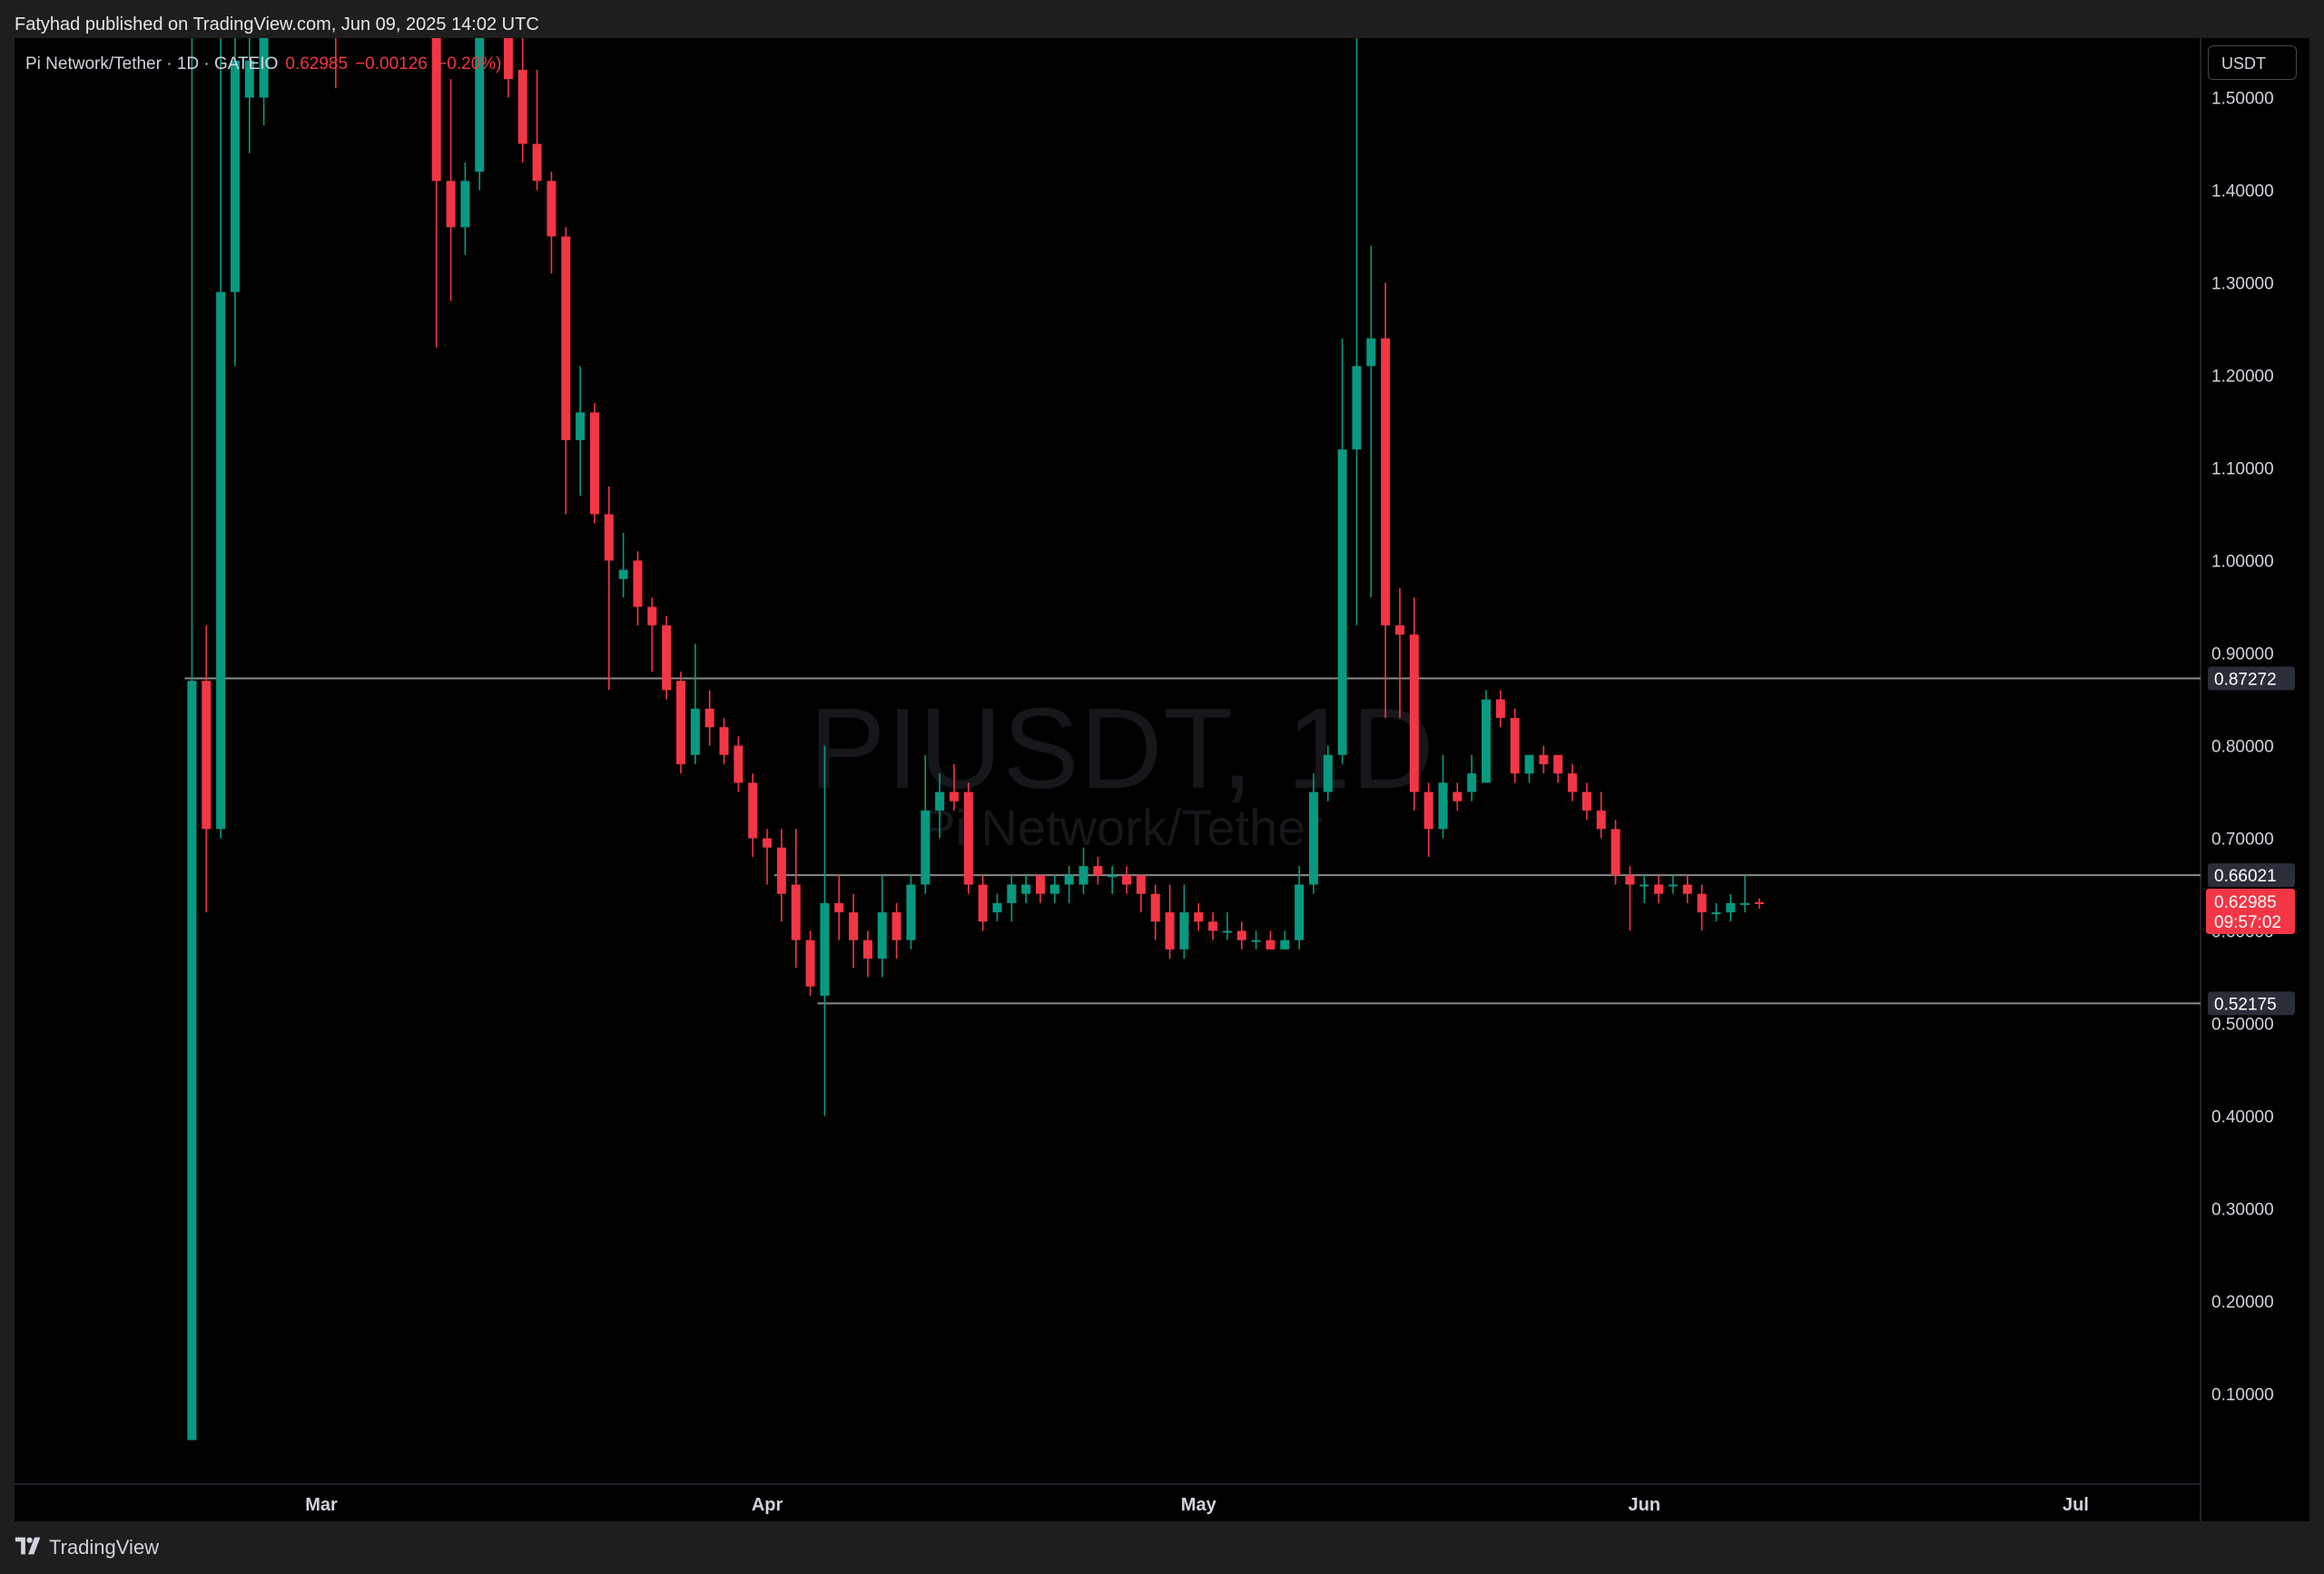  I want to click on y-tick-label: 0.40000, so click(2242, 1117).